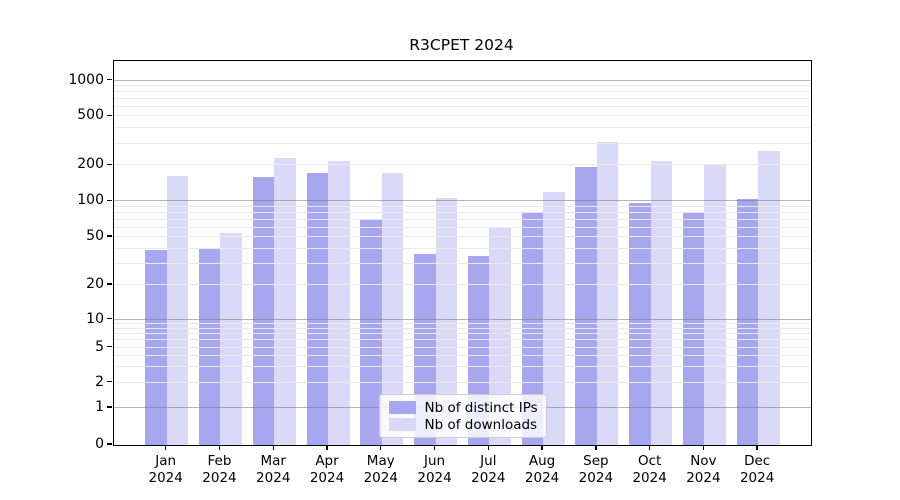 The height and width of the screenshot is (500, 900). I want to click on bar-distinct-ips-sep, so click(586, 306).